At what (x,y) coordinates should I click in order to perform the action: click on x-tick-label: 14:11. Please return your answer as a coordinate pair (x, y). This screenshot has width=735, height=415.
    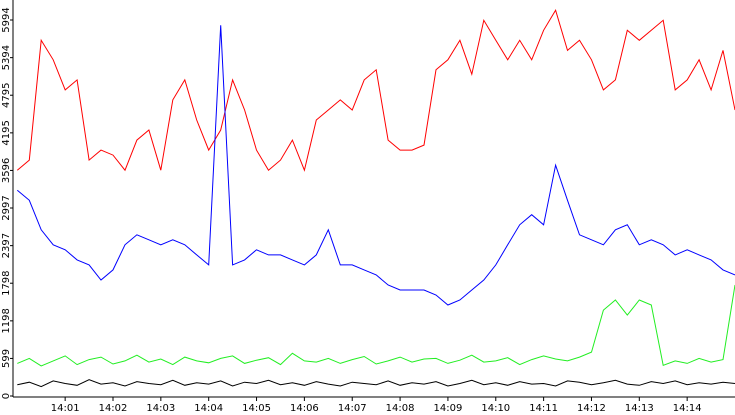
    Looking at the image, I should click on (543, 408).